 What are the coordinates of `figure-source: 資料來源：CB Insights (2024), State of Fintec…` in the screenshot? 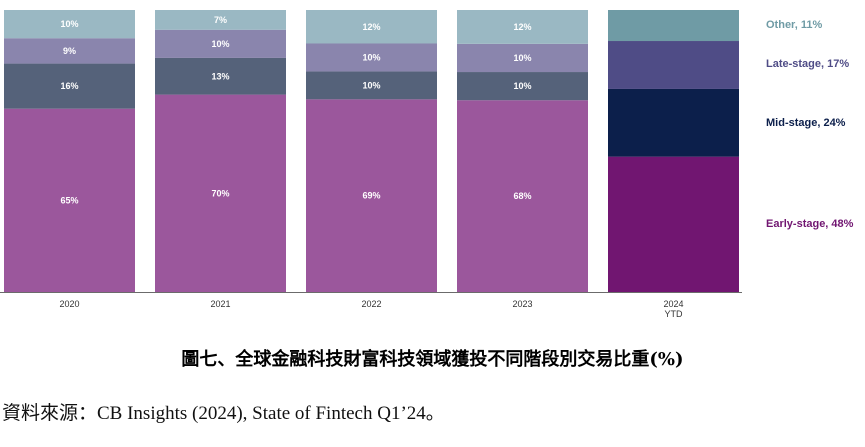 It's located at (223, 413).